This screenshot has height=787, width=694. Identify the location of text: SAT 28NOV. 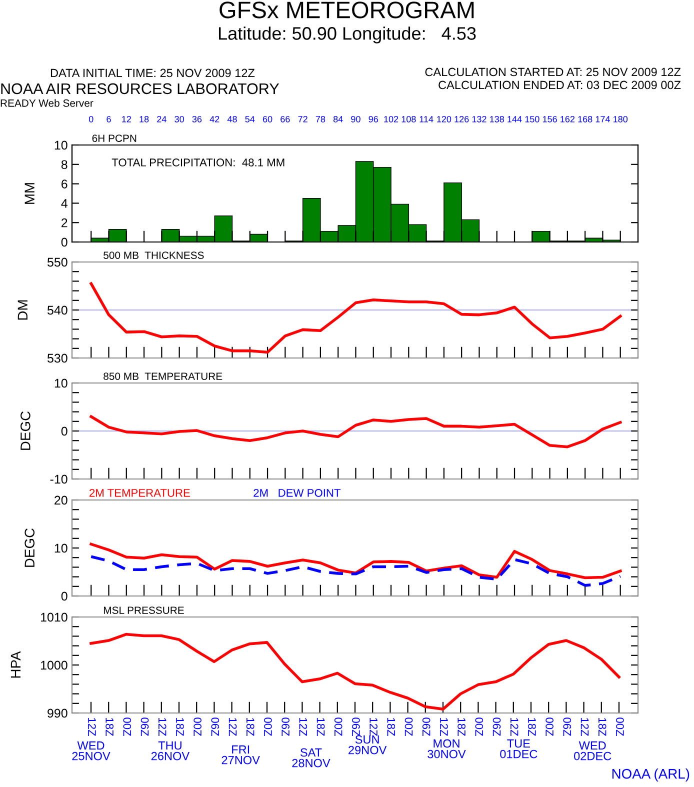
(311, 758).